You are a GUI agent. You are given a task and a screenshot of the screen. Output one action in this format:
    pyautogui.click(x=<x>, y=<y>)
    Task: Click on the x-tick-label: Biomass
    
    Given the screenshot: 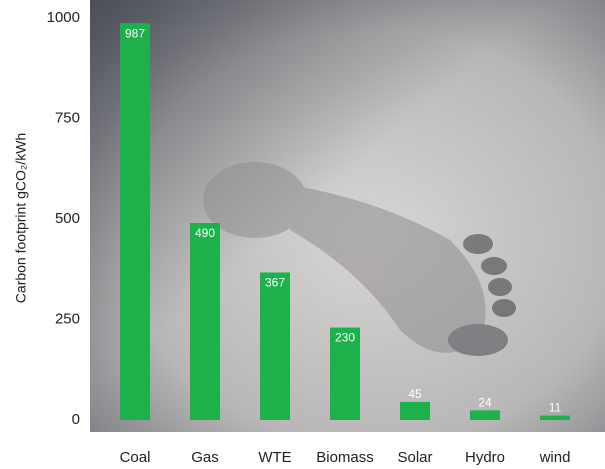 What is the action you would take?
    pyautogui.click(x=345, y=457)
    